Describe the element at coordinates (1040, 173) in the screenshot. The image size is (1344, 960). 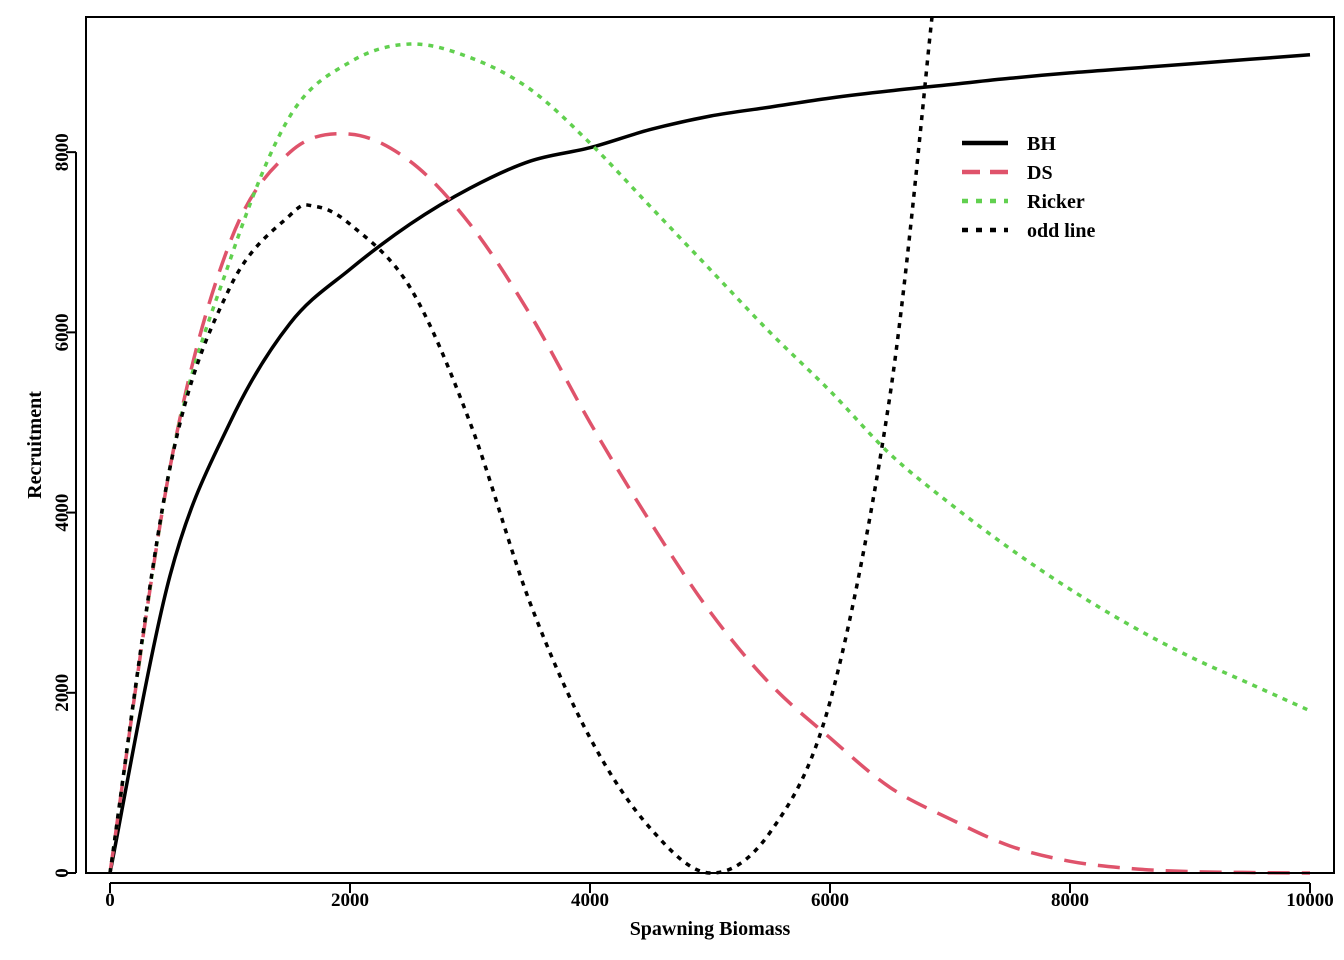
I see `legend-label: DS` at that location.